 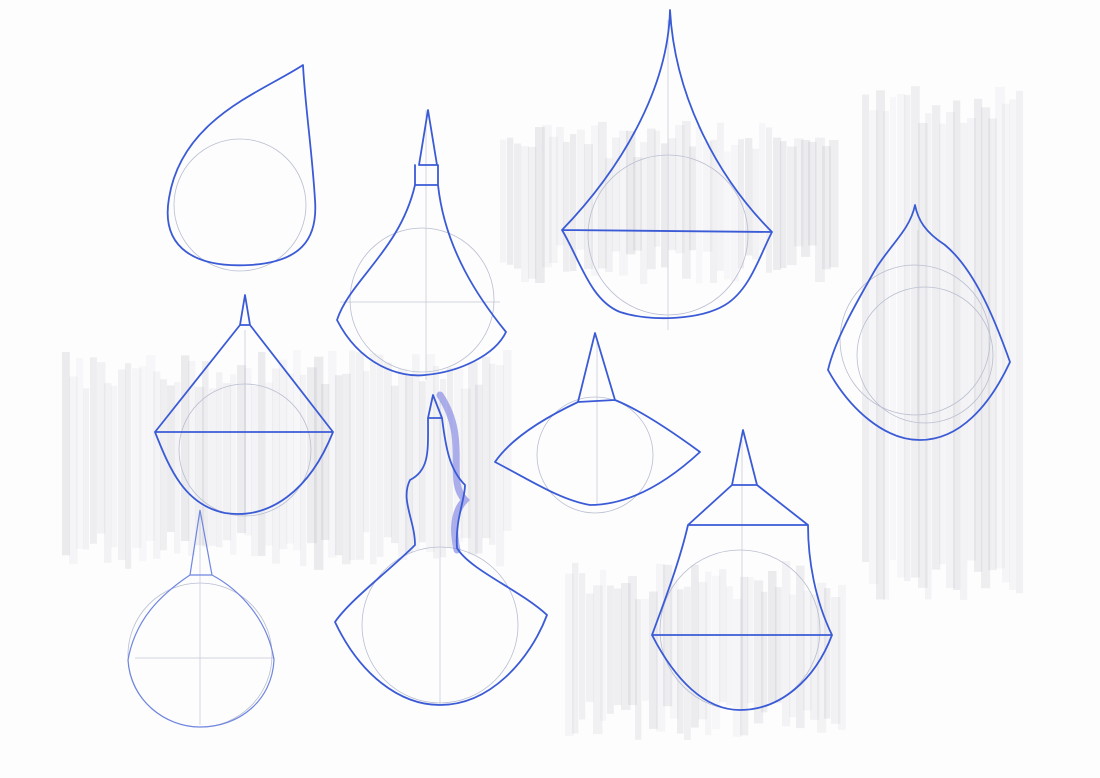 I want to click on marker-stroke, so click(x=453, y=472).